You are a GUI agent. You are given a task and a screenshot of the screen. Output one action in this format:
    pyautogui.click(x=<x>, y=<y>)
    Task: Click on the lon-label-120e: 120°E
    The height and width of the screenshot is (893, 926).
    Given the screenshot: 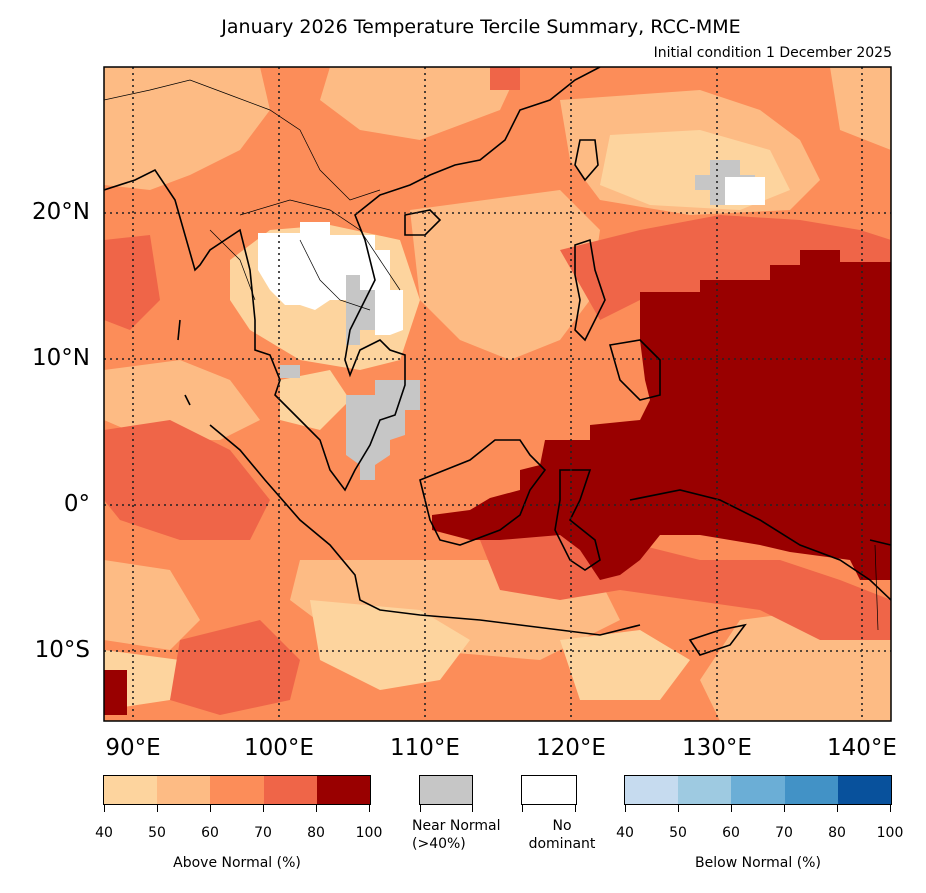 What is the action you would take?
    pyautogui.click(x=571, y=748)
    